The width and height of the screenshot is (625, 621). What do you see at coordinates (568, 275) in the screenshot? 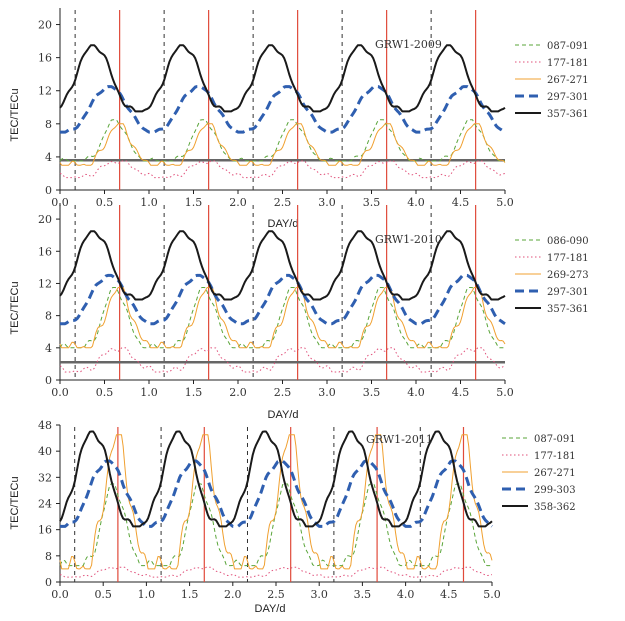
I see `legend-label: 269-273` at bounding box center [568, 275].